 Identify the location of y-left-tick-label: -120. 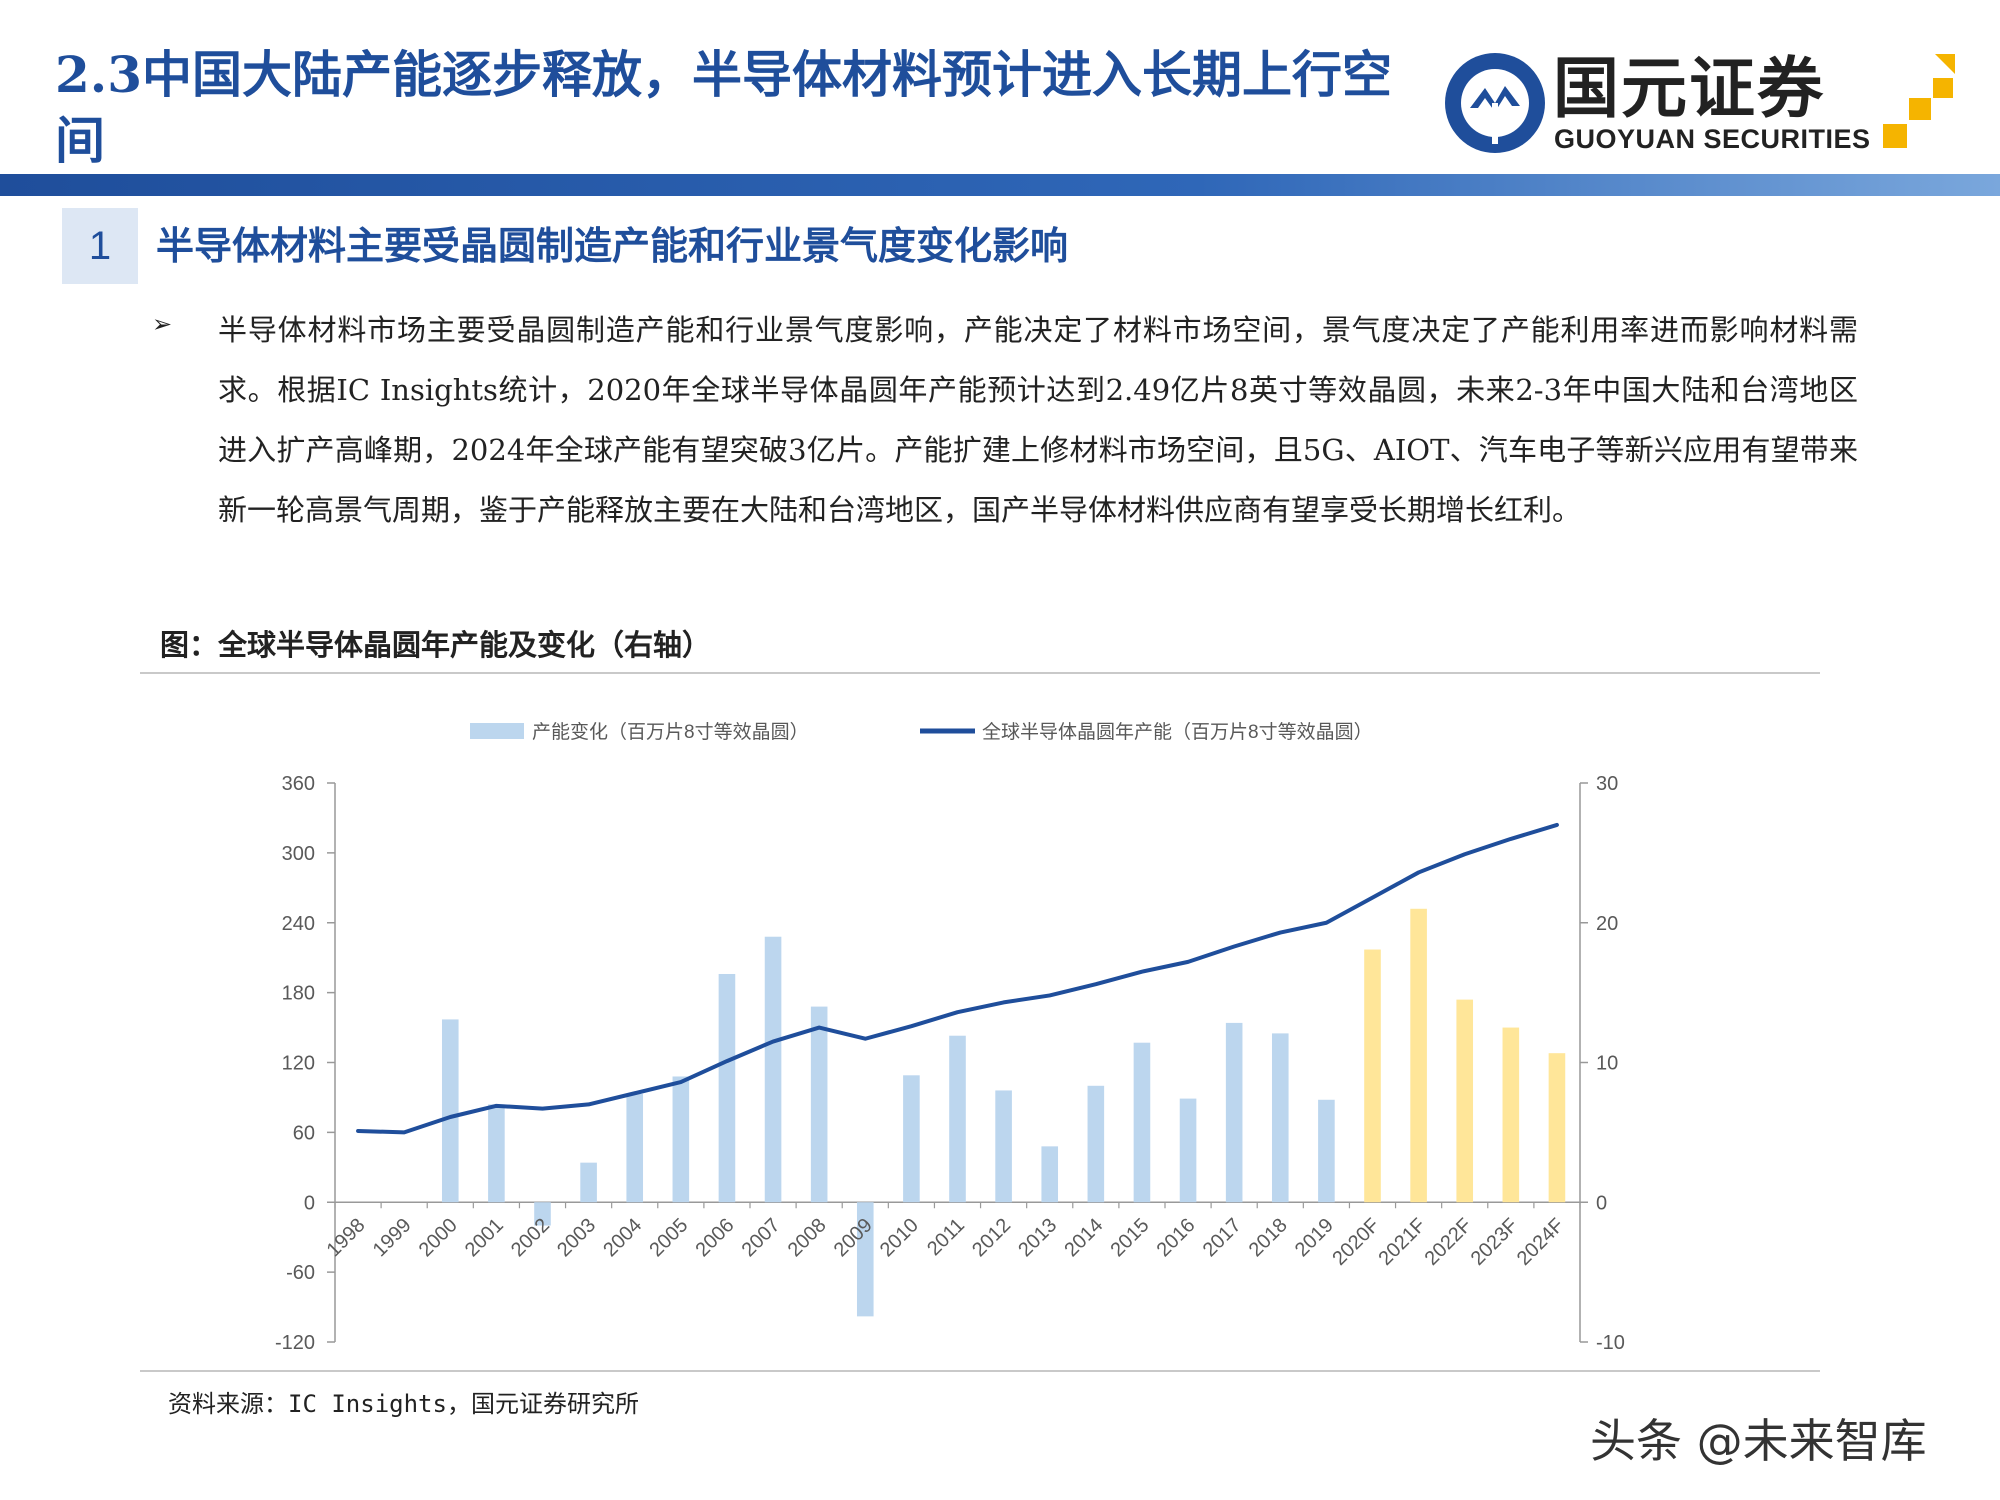
(295, 1343).